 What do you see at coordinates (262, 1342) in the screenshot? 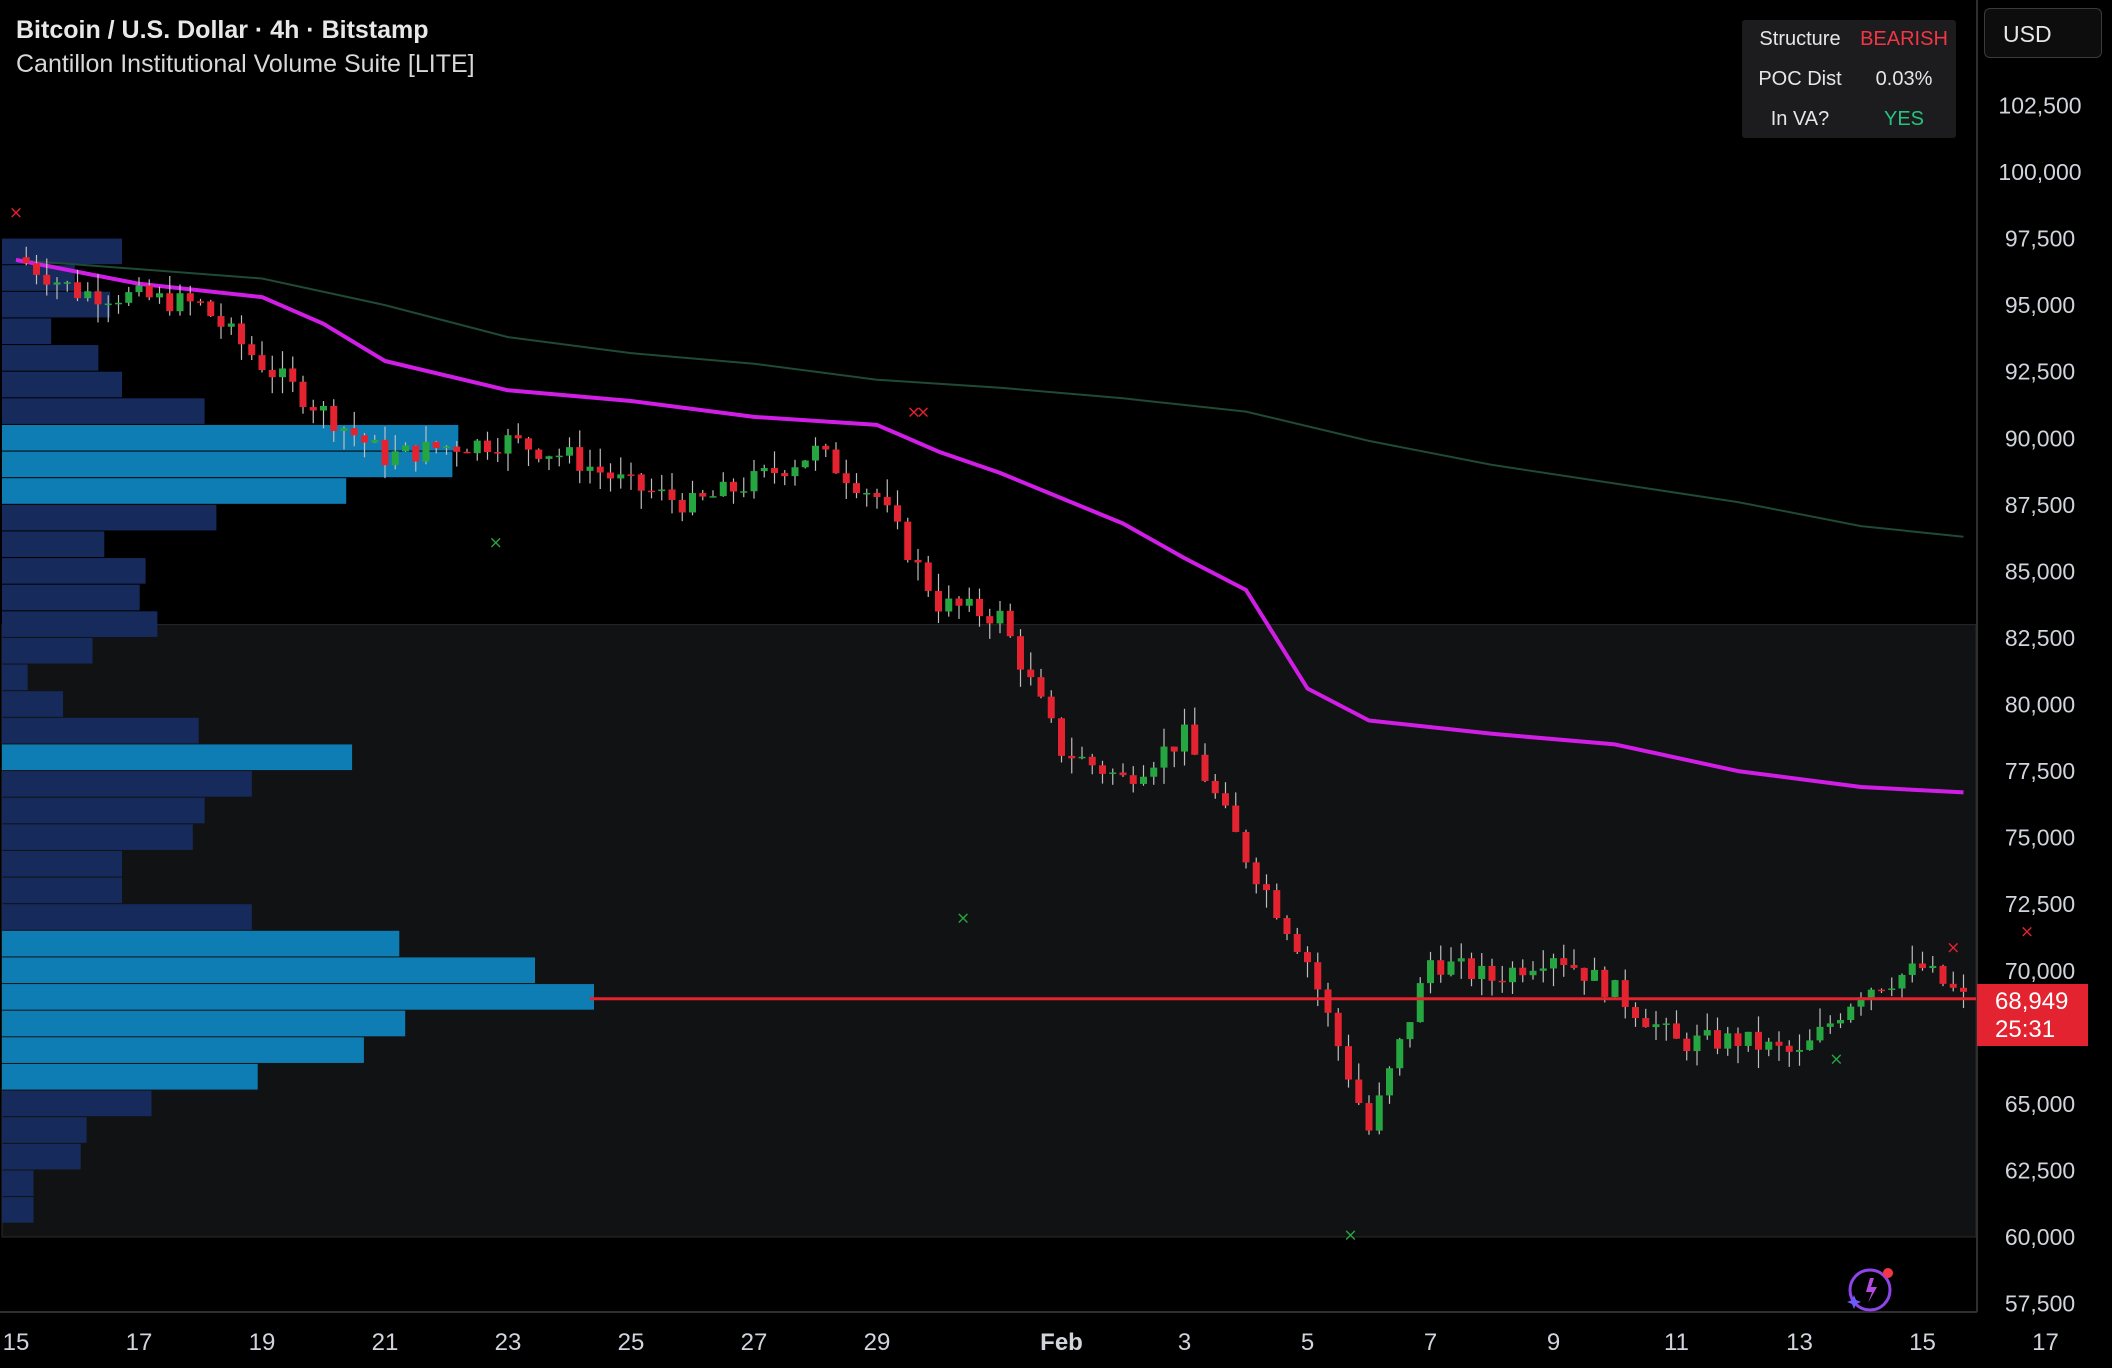
I see `time-axis-label: 19` at bounding box center [262, 1342].